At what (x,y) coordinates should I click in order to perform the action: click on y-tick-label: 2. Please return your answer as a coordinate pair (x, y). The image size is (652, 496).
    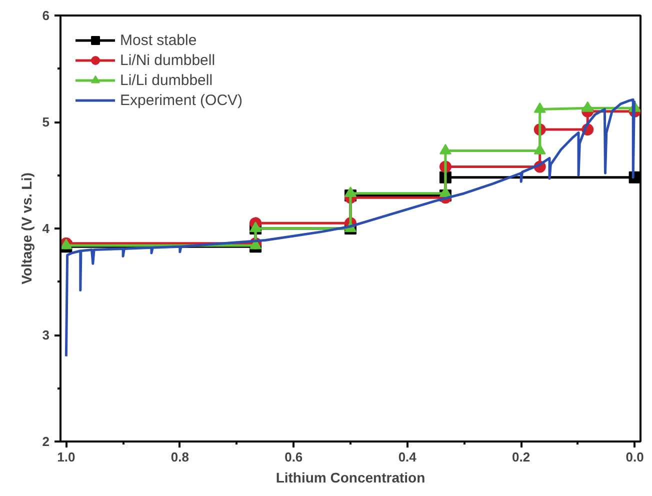
    Looking at the image, I should click on (46, 441).